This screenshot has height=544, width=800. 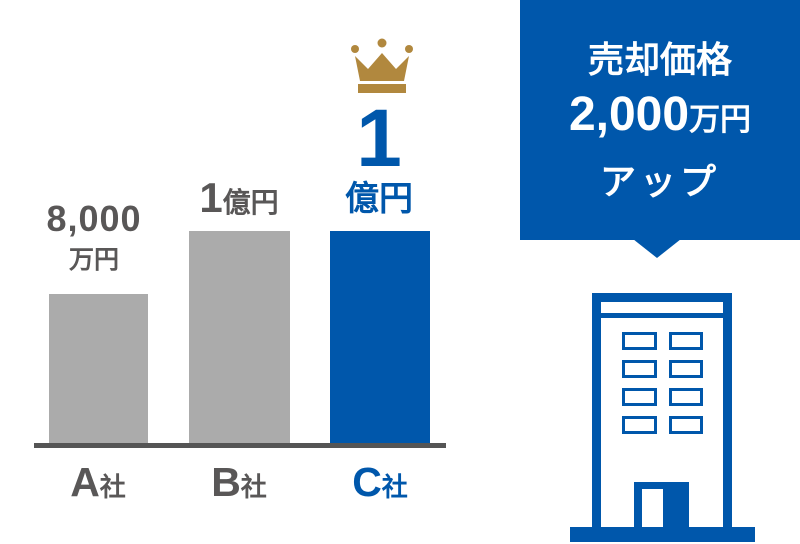 I want to click on callout-up-text: アップ, so click(x=659, y=181).